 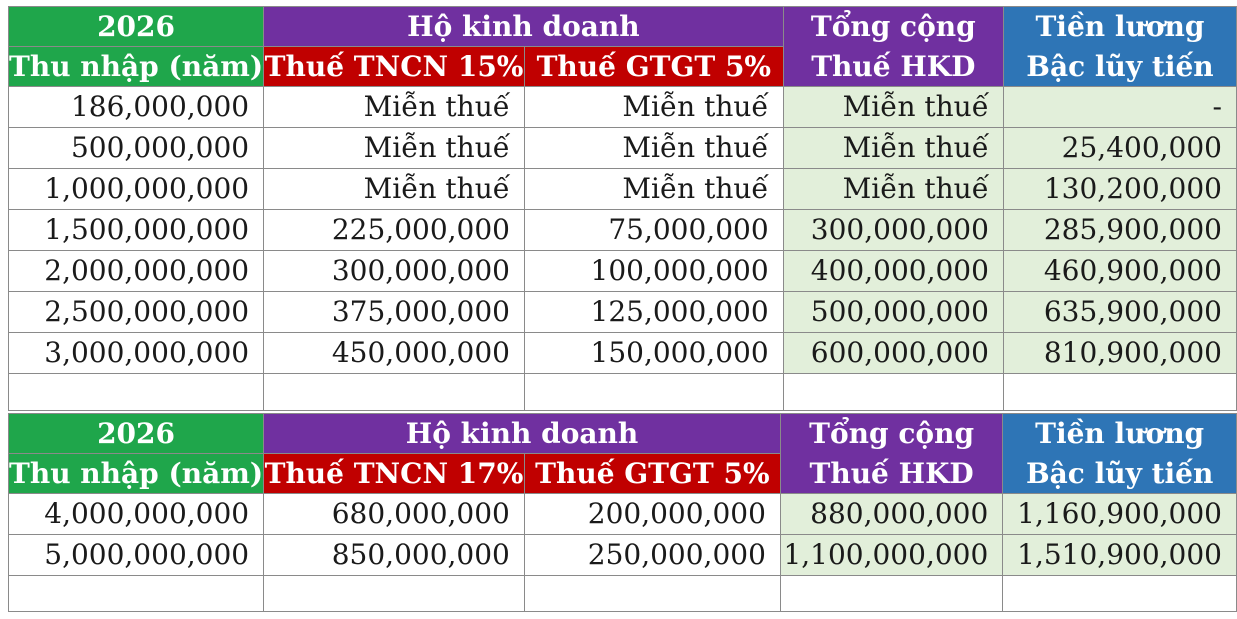 What do you see at coordinates (1119, 514) in the screenshot?
I see `salary-cell: 1,160,900,000` at bounding box center [1119, 514].